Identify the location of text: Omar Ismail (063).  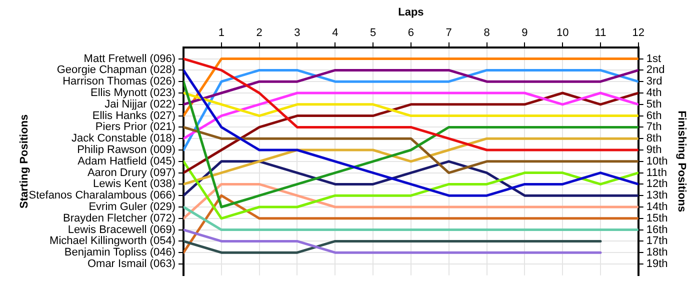
(131, 264).